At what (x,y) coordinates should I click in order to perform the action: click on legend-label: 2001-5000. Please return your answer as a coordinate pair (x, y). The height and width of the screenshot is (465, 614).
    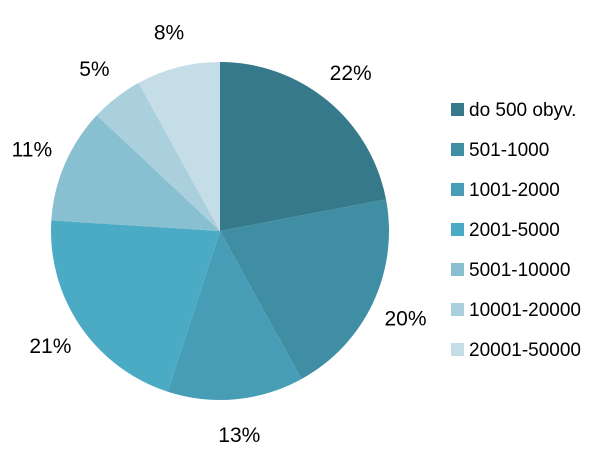
    Looking at the image, I should click on (514, 230).